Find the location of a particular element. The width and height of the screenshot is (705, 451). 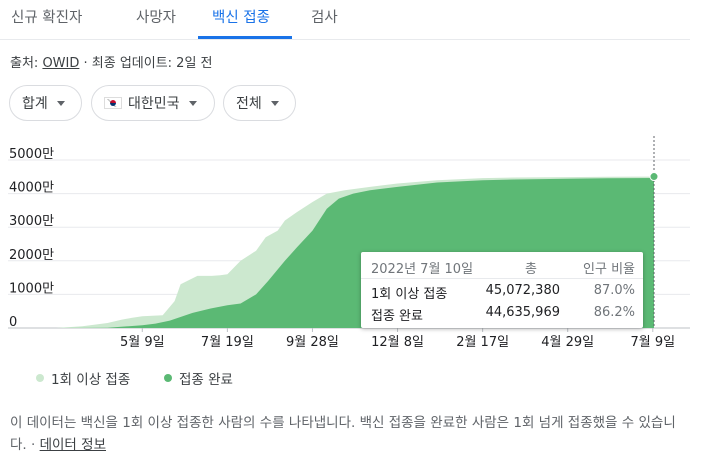

source-prefix: 출처: is located at coordinates (26, 63).